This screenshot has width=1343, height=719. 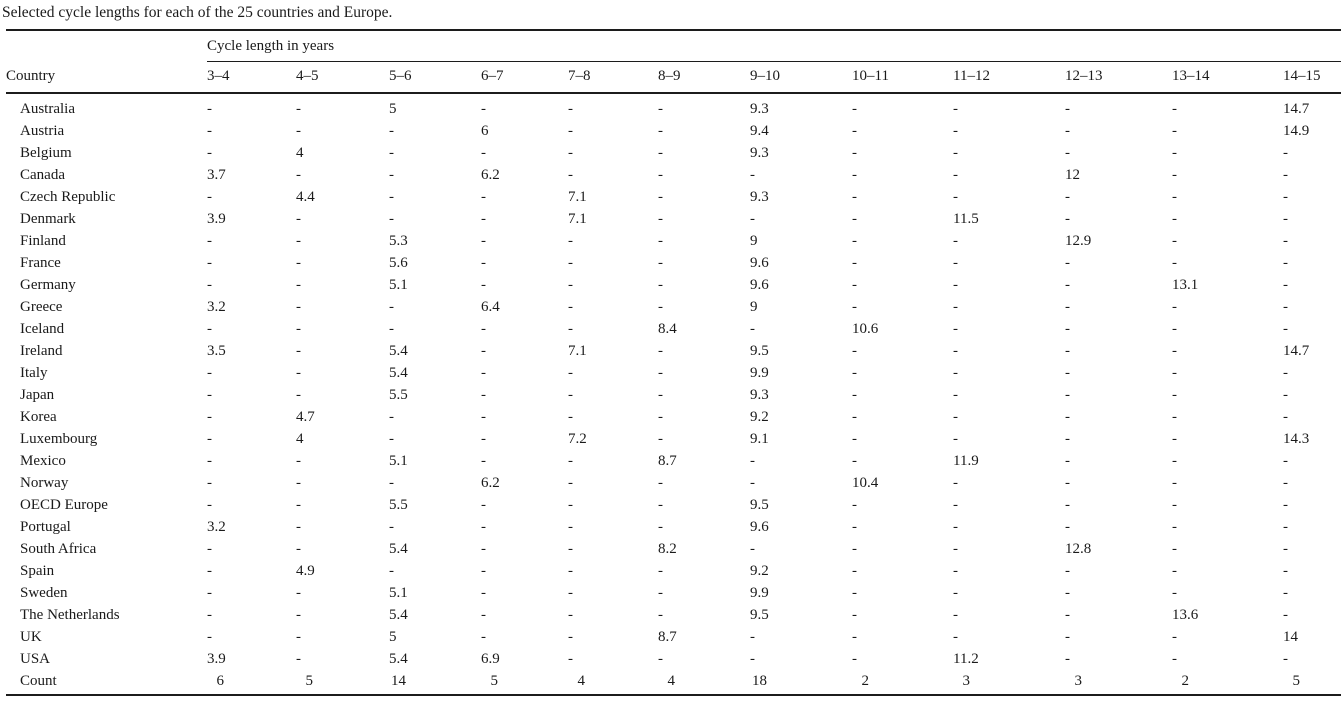 What do you see at coordinates (1118, 682) in the screenshot?
I see `count-cell: 3` at bounding box center [1118, 682].